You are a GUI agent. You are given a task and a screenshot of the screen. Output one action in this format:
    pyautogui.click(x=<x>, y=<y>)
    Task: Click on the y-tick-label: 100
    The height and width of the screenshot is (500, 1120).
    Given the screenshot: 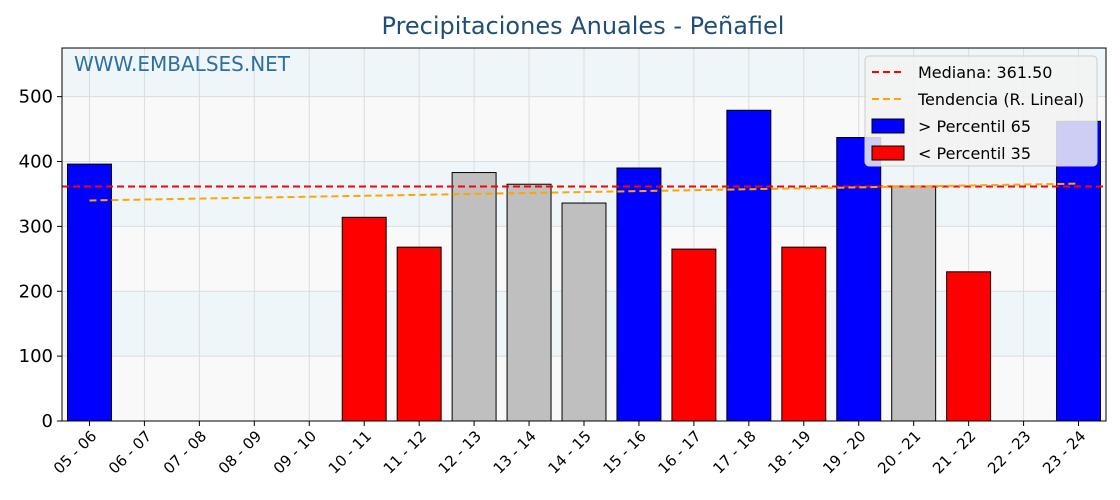 What is the action you would take?
    pyautogui.click(x=36, y=356)
    